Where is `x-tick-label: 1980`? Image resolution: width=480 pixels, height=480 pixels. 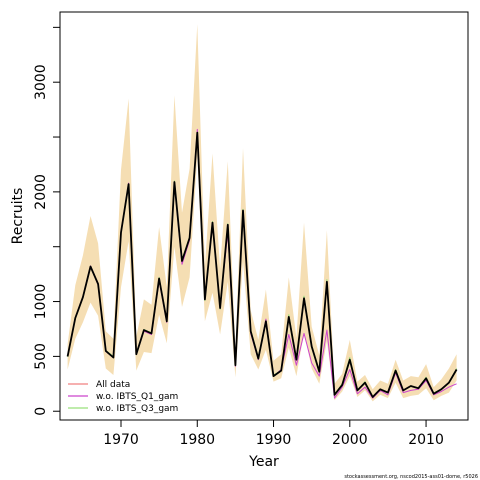
x-tick-label: 1980 is located at coordinates (197, 440).